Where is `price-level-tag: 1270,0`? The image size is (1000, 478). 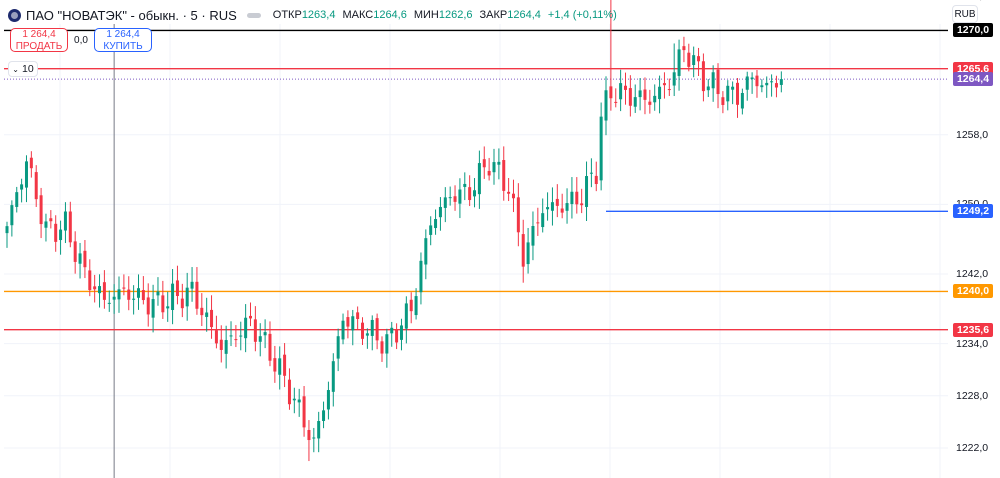
price-level-tag: 1270,0 is located at coordinates (973, 30).